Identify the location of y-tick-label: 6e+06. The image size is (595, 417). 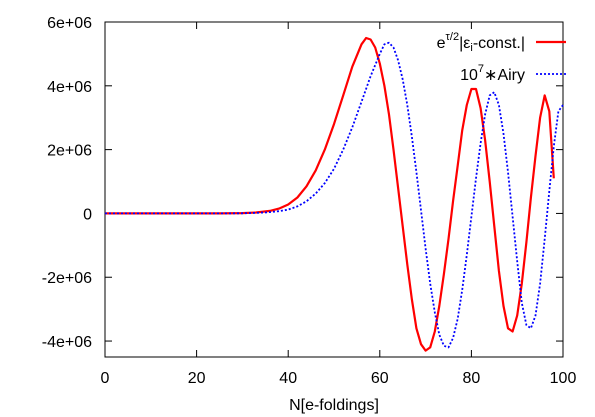
(69, 23).